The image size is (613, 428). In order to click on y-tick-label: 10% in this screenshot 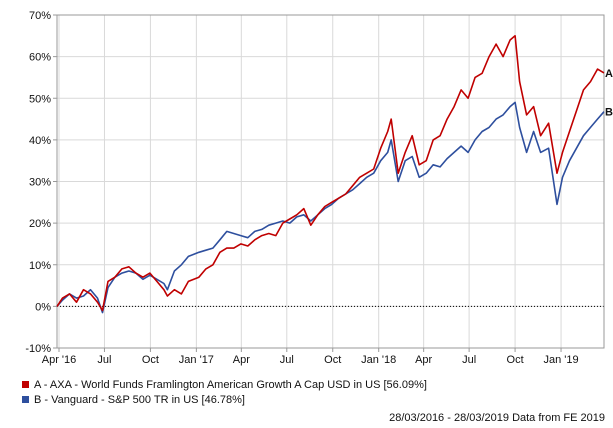, I will do `click(40, 266)`.